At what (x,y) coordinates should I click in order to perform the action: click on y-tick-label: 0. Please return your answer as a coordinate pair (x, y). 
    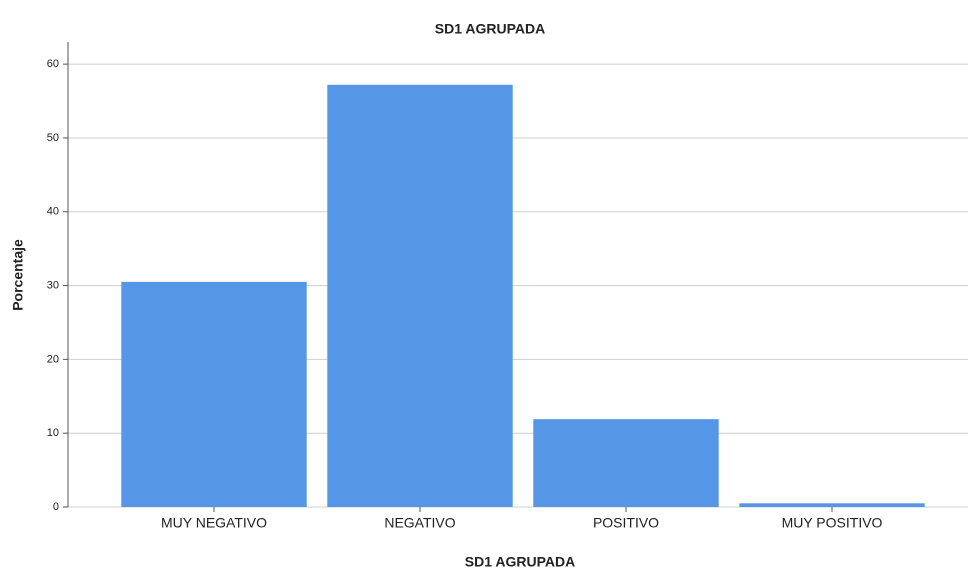
    Looking at the image, I should click on (56, 507).